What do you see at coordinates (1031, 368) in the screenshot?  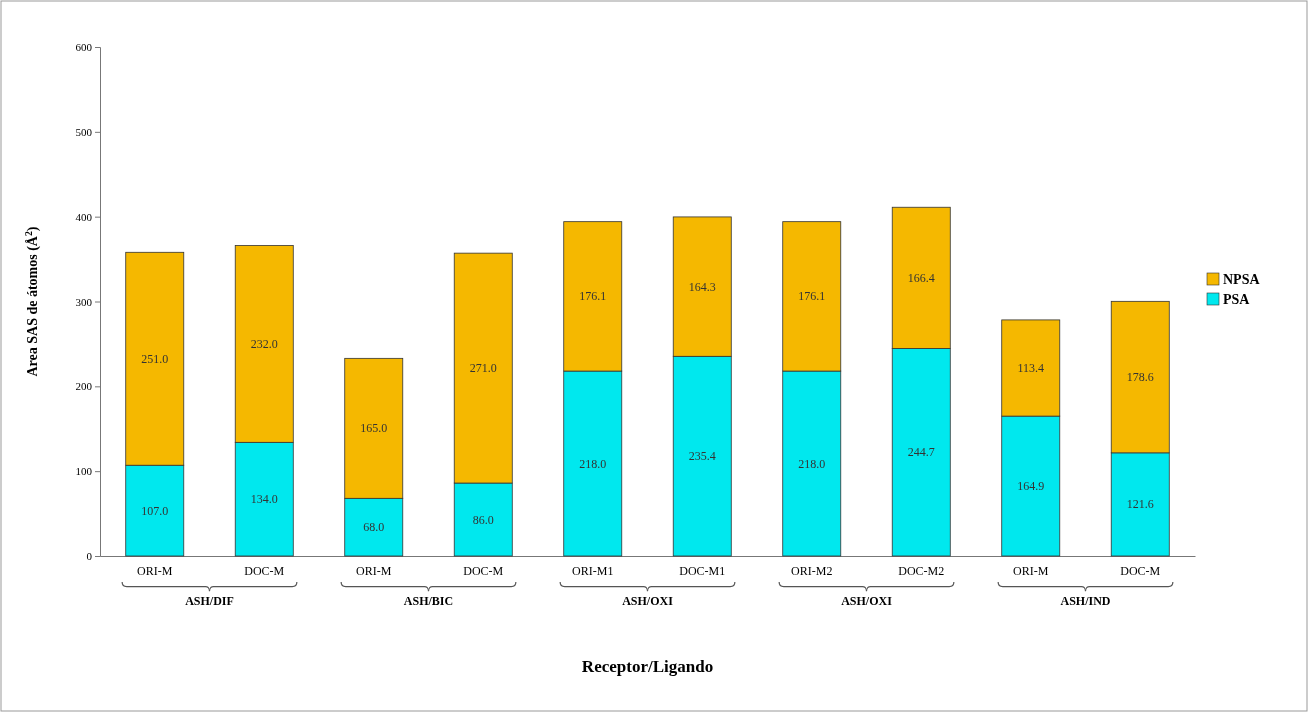 I see `data-label: 113.4` at bounding box center [1031, 368].